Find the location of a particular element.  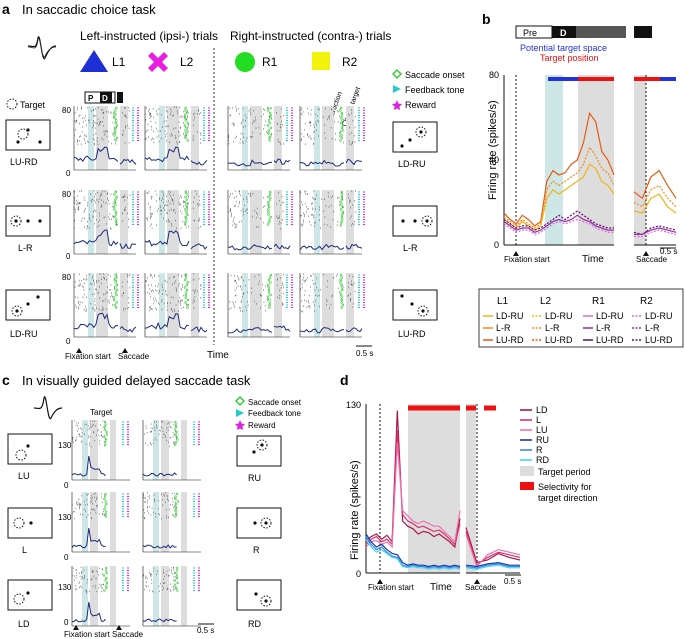

target-period-shade is located at coordinates (434, 488).